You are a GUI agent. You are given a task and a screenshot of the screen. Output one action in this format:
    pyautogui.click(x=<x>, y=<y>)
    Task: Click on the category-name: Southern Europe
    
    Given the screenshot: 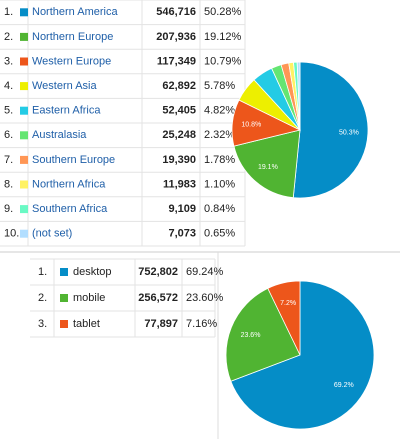 What is the action you would take?
    pyautogui.click(x=73, y=160)
    